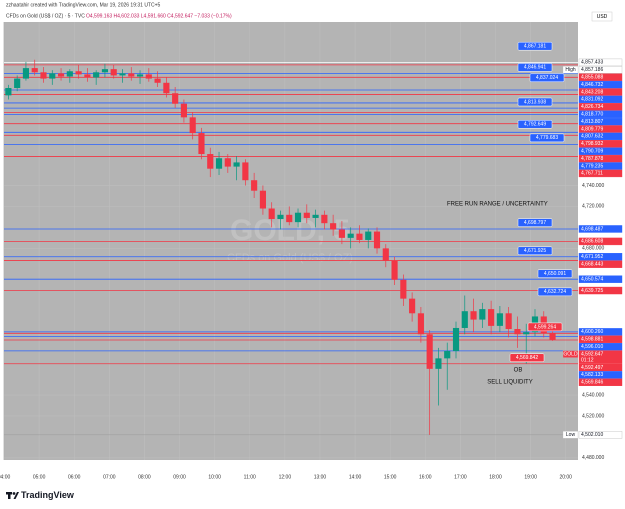 The width and height of the screenshot is (625, 509). Describe the element at coordinates (592, 166) in the screenshot. I see `price-tag-label: 4,779.235` at that location.